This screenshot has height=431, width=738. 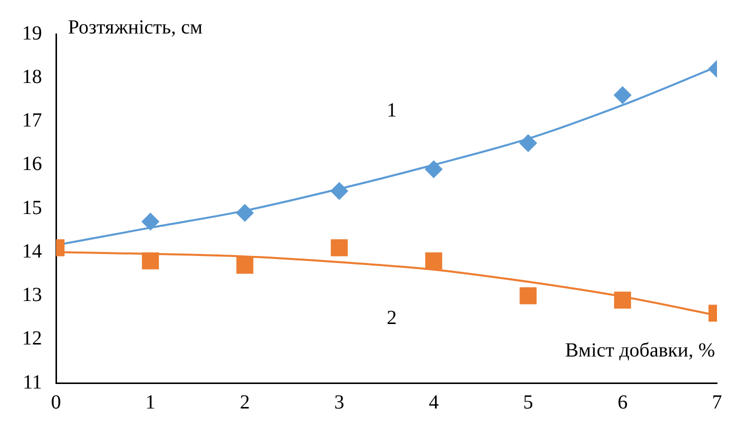 I want to click on y-tick-label: 12, so click(x=32, y=339).